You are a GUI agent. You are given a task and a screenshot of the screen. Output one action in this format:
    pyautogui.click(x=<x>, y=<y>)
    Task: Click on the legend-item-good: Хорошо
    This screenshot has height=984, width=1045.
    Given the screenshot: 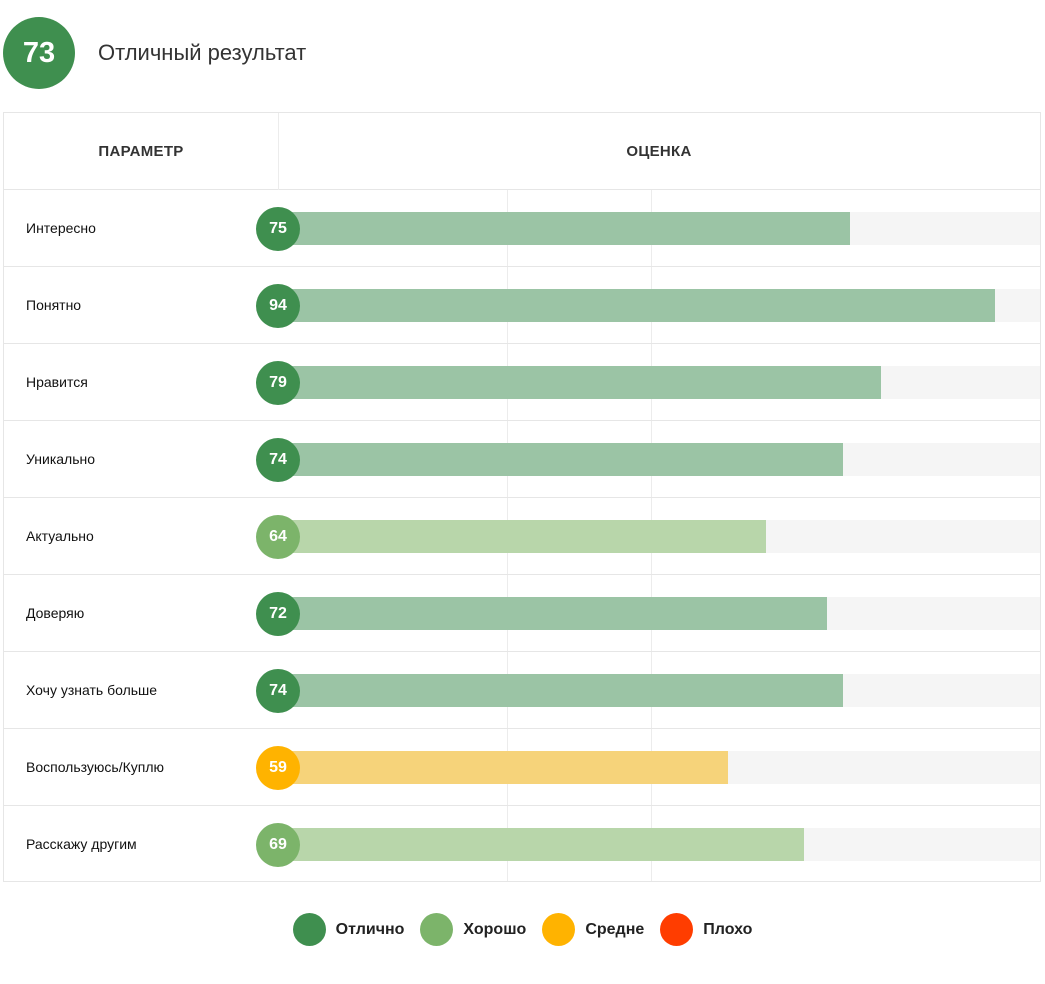 What is the action you would take?
    pyautogui.click(x=473, y=929)
    